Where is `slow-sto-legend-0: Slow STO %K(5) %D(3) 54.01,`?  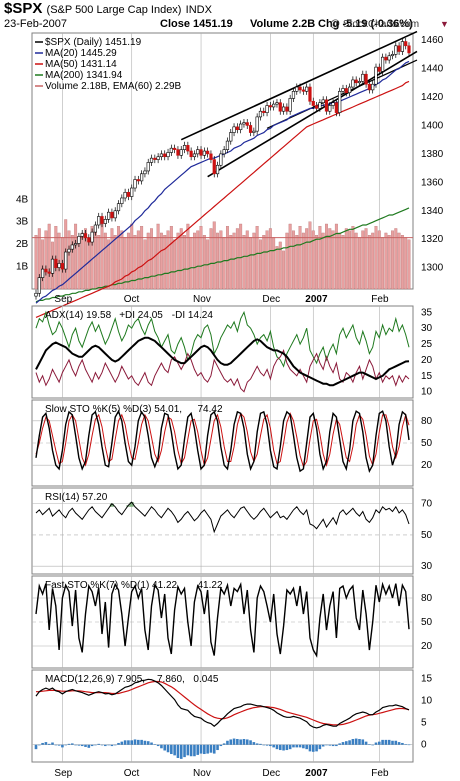
slow-sto-legend-0: Slow STO %K(5) %D(3) 54.01, is located at coordinates (113, 409).